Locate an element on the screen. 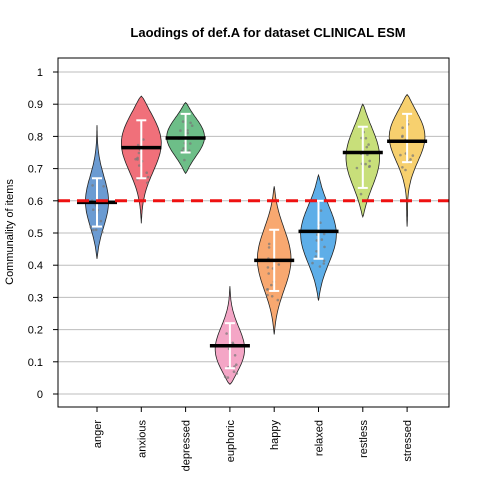  x-tick-label-restless: restless is located at coordinates (364, 439).